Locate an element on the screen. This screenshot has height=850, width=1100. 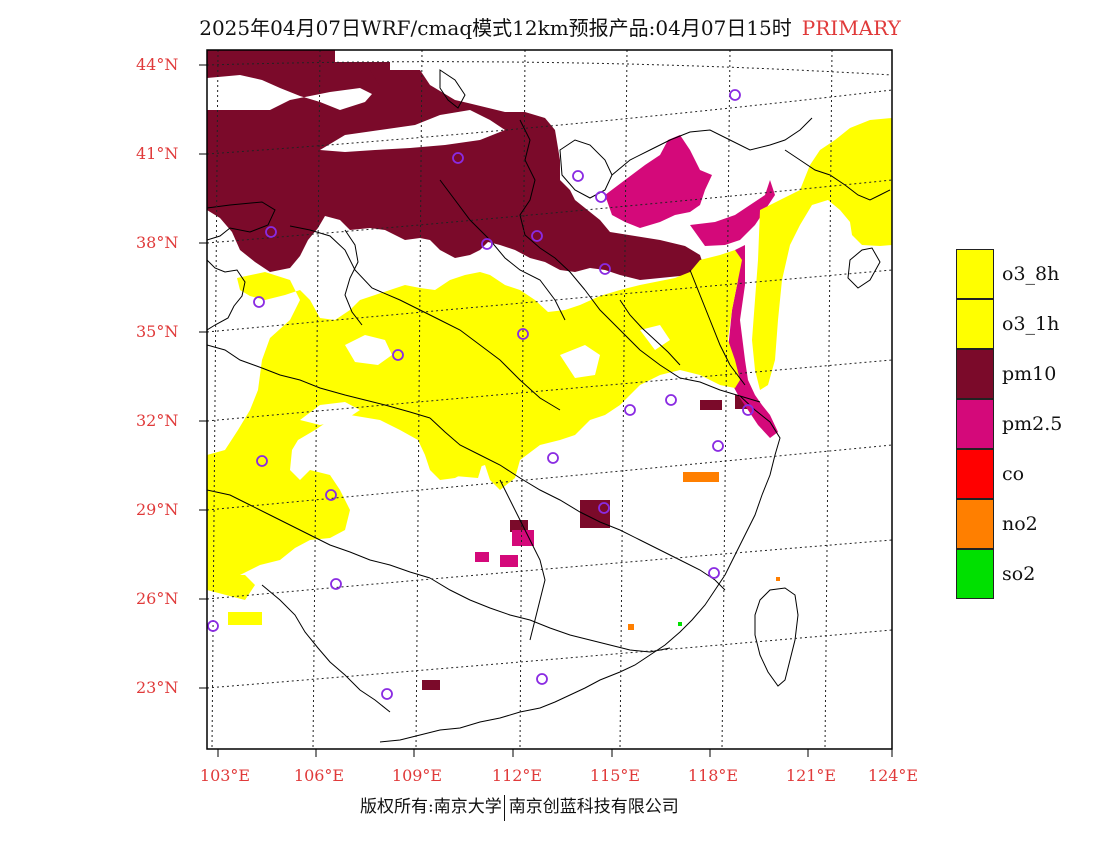
lat-label-29n: 29°N is located at coordinates (157, 509).